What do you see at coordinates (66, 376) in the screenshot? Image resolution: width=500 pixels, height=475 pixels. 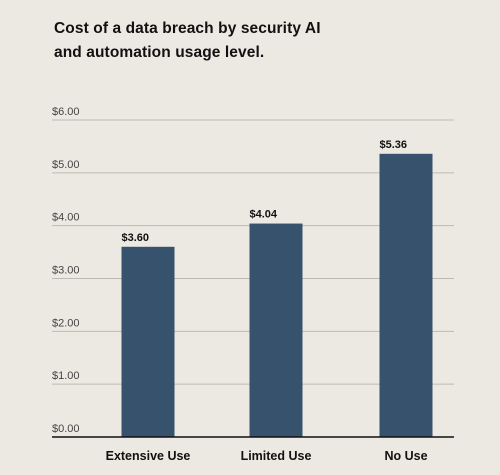 I see `y-tick-label: $1.00` at bounding box center [66, 376].